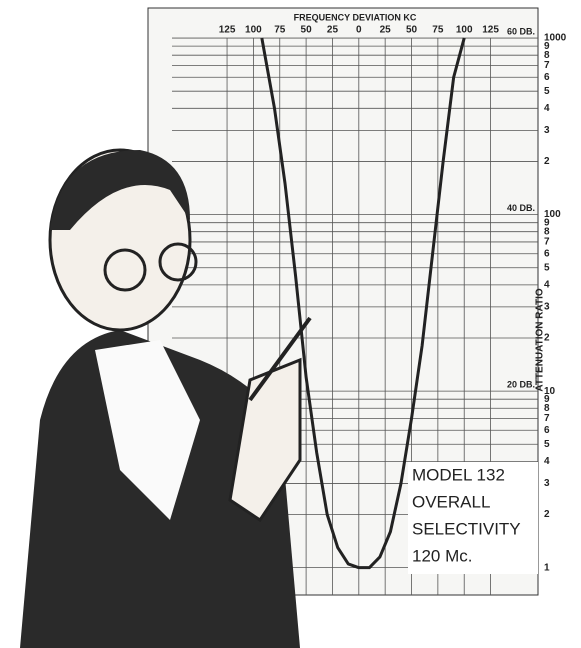 The width and height of the screenshot is (581, 648). I want to click on model-box, so click(473, 518).